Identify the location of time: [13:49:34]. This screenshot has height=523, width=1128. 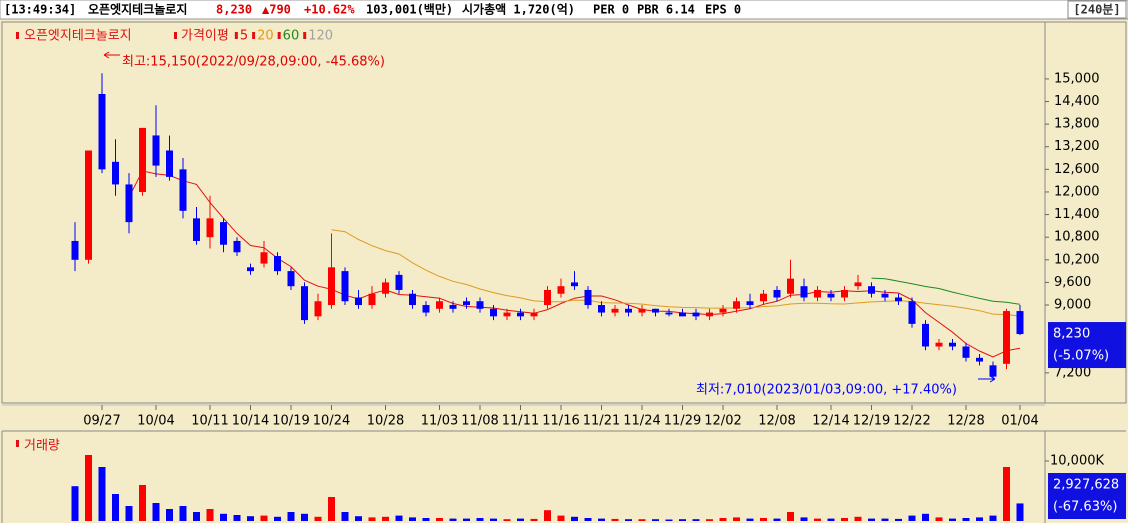
(40, 10).